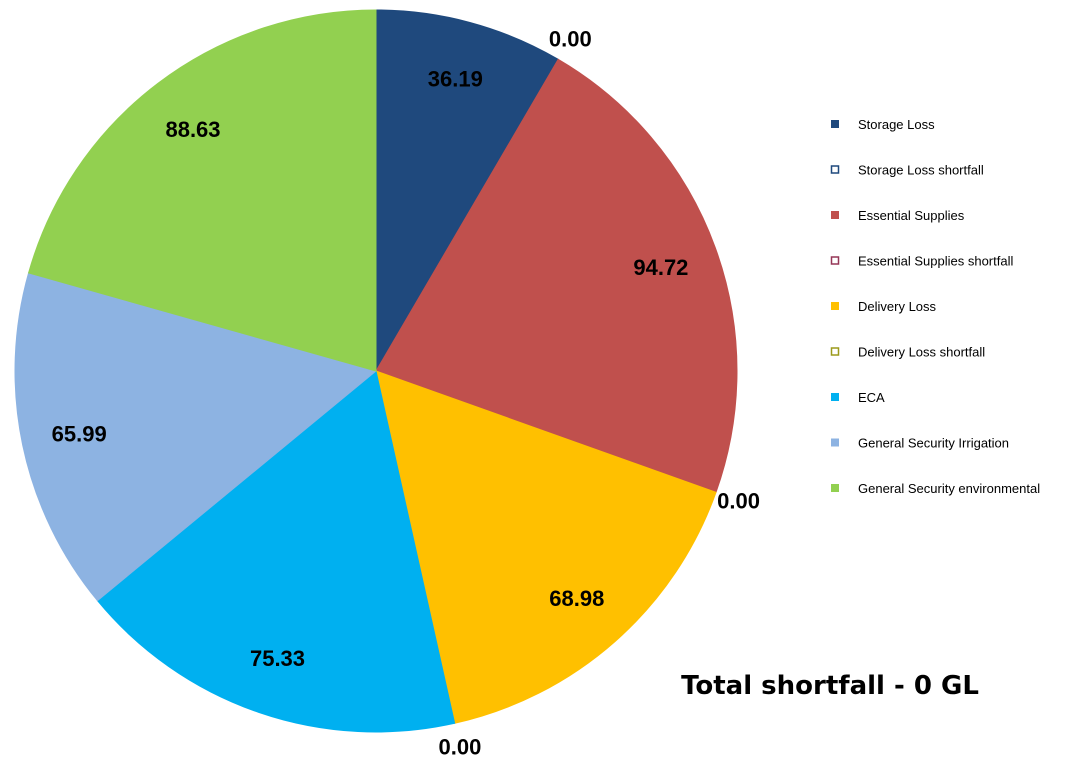 The height and width of the screenshot is (758, 1074). Describe the element at coordinates (871, 397) in the screenshot. I see `legend-label-eca: ECA` at that location.